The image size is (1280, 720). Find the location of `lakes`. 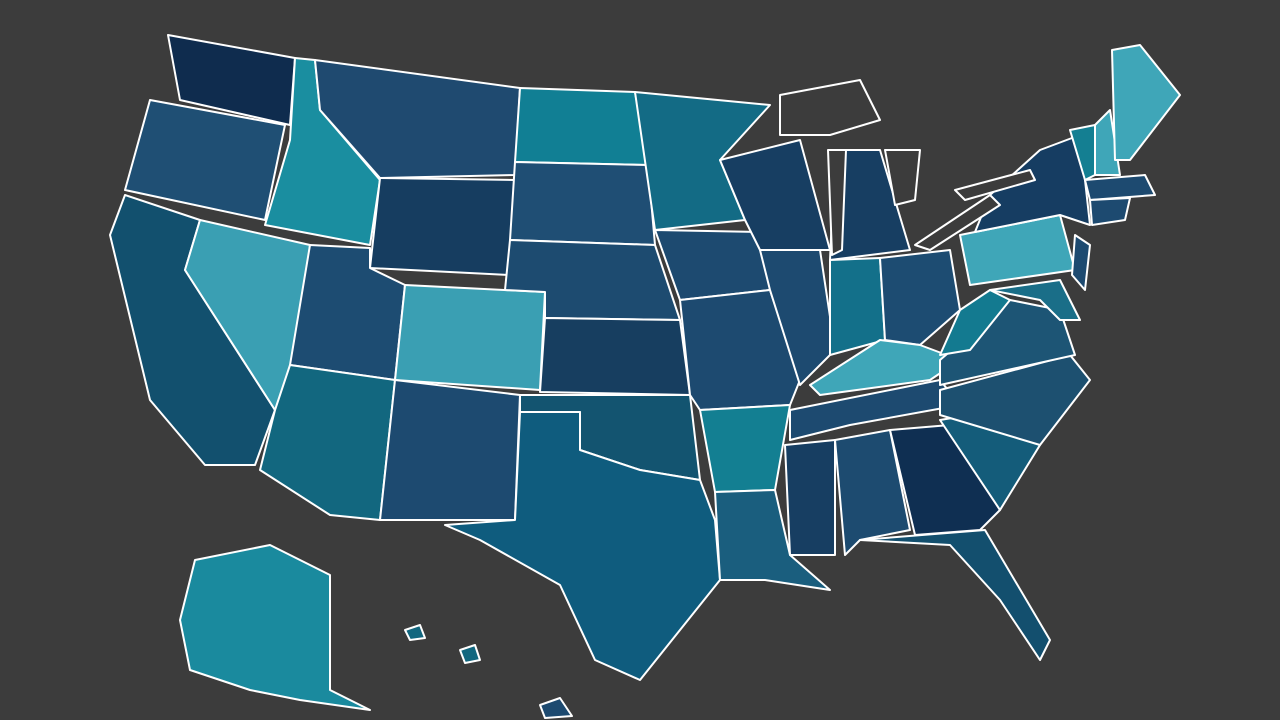

lakes is located at coordinates (907, 167).